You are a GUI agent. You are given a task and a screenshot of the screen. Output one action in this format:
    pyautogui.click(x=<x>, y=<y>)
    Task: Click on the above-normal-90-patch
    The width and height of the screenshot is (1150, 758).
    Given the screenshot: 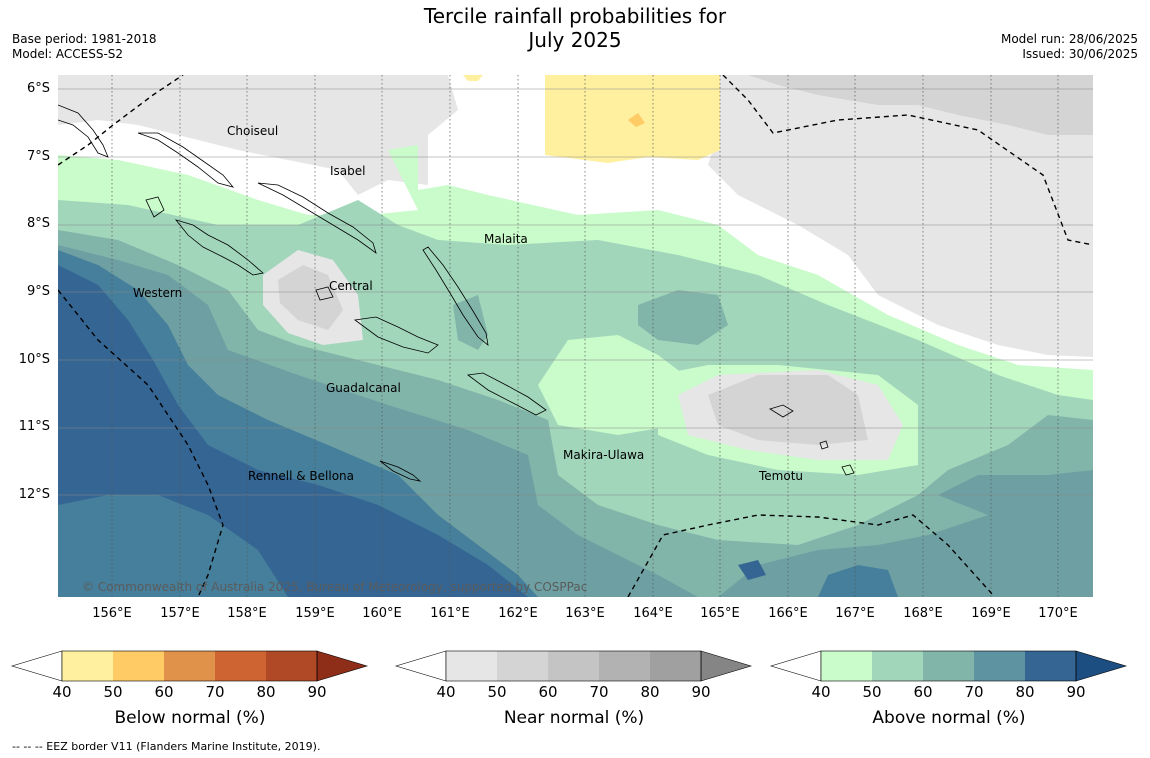 What is the action you would take?
    pyautogui.click(x=752, y=570)
    